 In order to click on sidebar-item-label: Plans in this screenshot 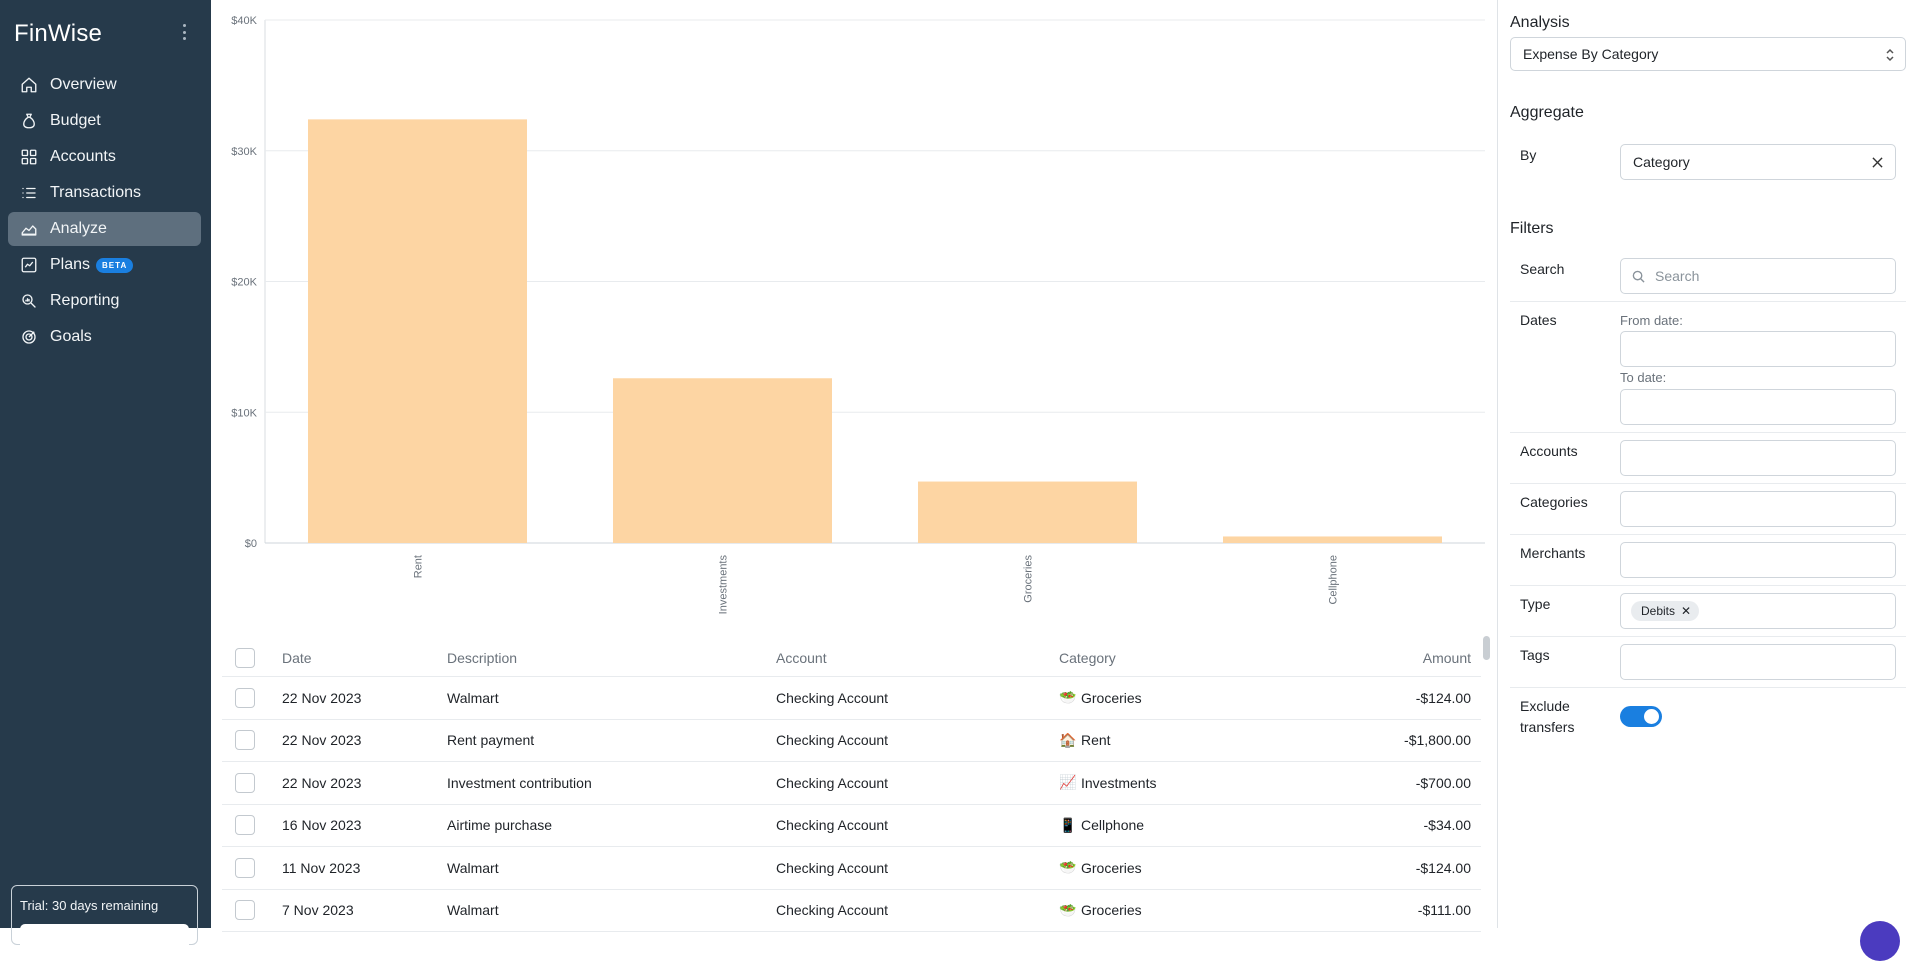, I will do `click(70, 264)`.